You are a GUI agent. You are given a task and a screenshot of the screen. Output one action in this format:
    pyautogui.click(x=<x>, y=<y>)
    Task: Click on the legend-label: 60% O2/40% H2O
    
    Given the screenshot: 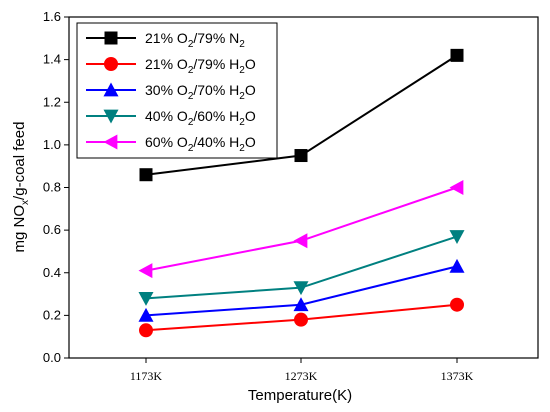 What is the action you would take?
    pyautogui.click(x=200, y=144)
    